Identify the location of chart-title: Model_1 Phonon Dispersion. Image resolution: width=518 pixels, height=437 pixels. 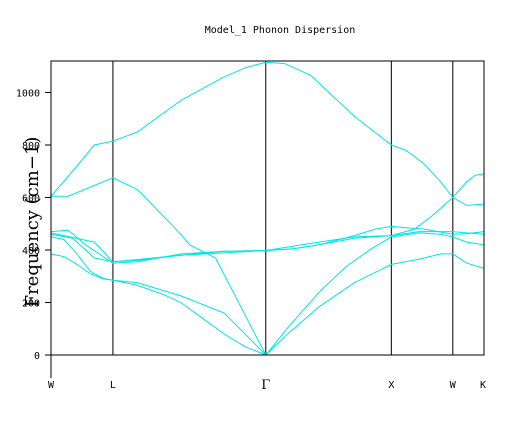
(280, 30).